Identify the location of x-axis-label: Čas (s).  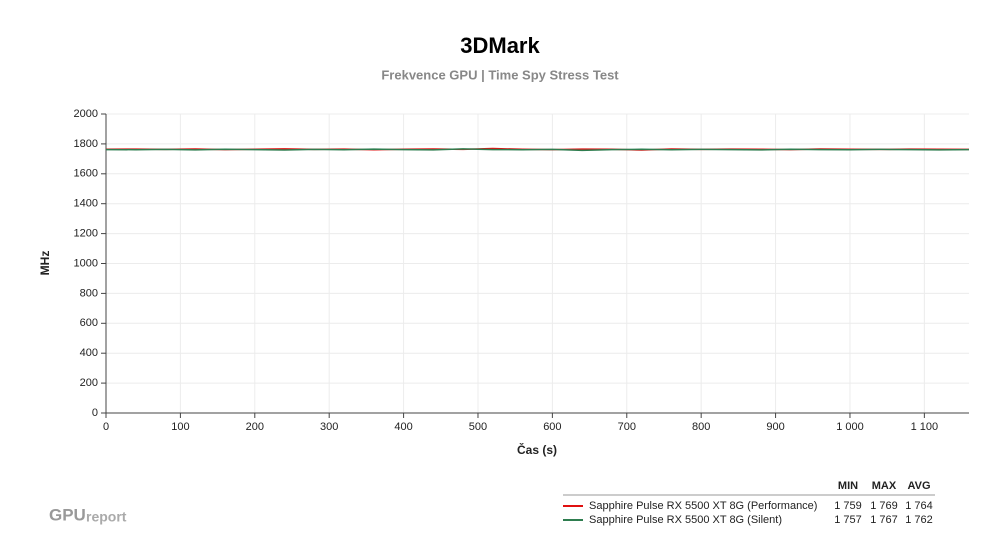
(537, 449).